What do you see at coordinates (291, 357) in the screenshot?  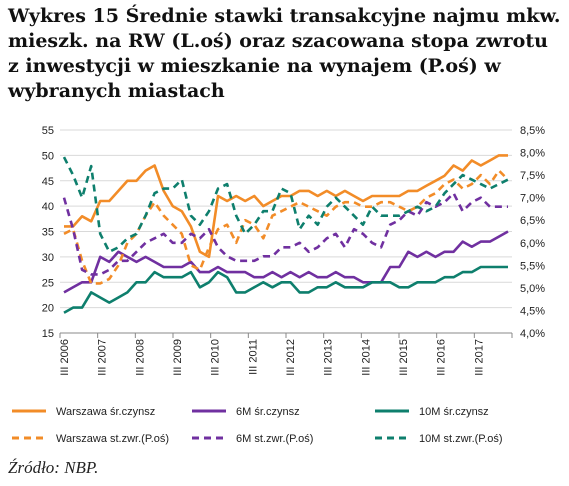 I see `x-tick-label: III 2012` at bounding box center [291, 357].